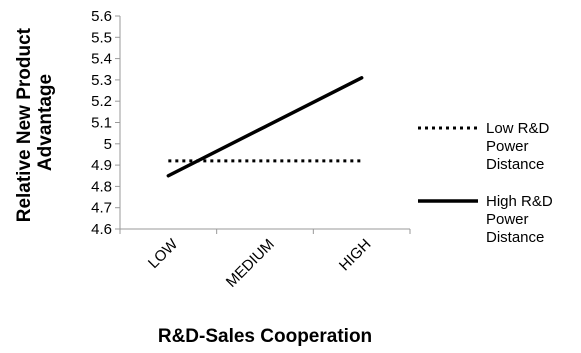  What do you see at coordinates (101, 59) in the screenshot?
I see `y-tick-label: 5.4` at bounding box center [101, 59].